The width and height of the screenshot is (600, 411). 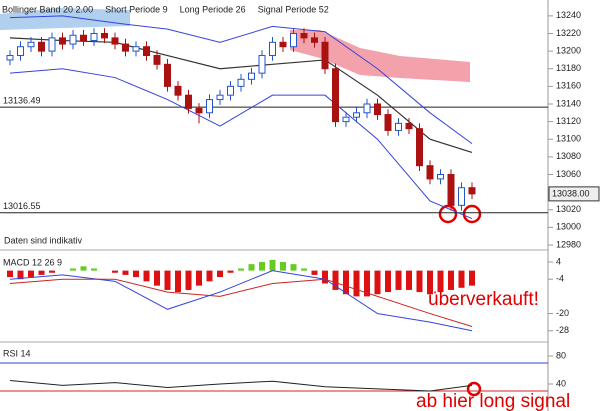 I want to click on y-tick-label: 13160, so click(x=568, y=86).